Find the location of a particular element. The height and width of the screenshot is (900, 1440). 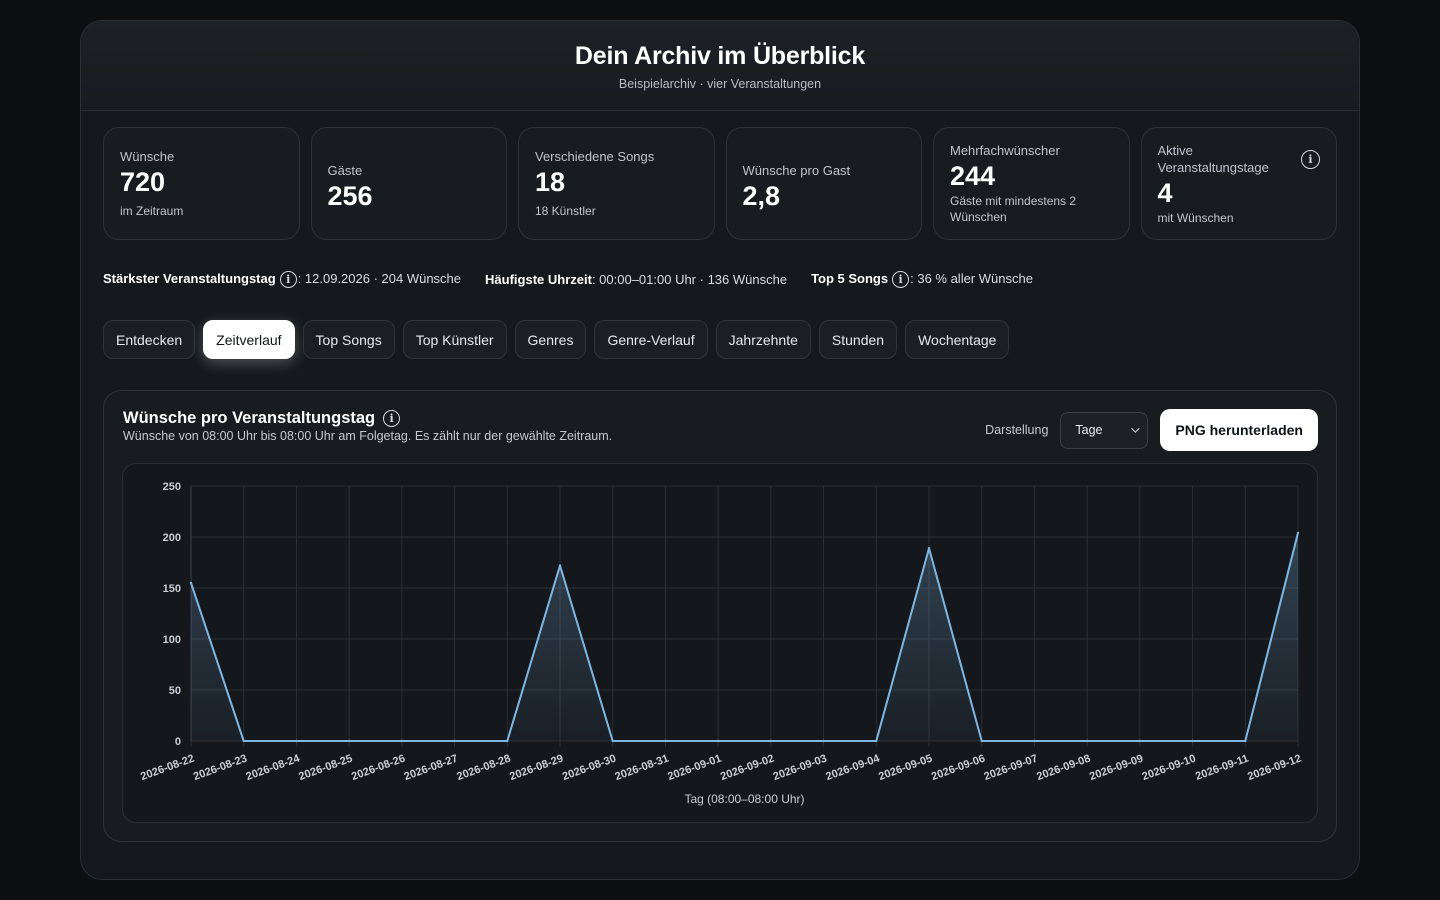

stat-note: im Zeitraum is located at coordinates (152, 211).